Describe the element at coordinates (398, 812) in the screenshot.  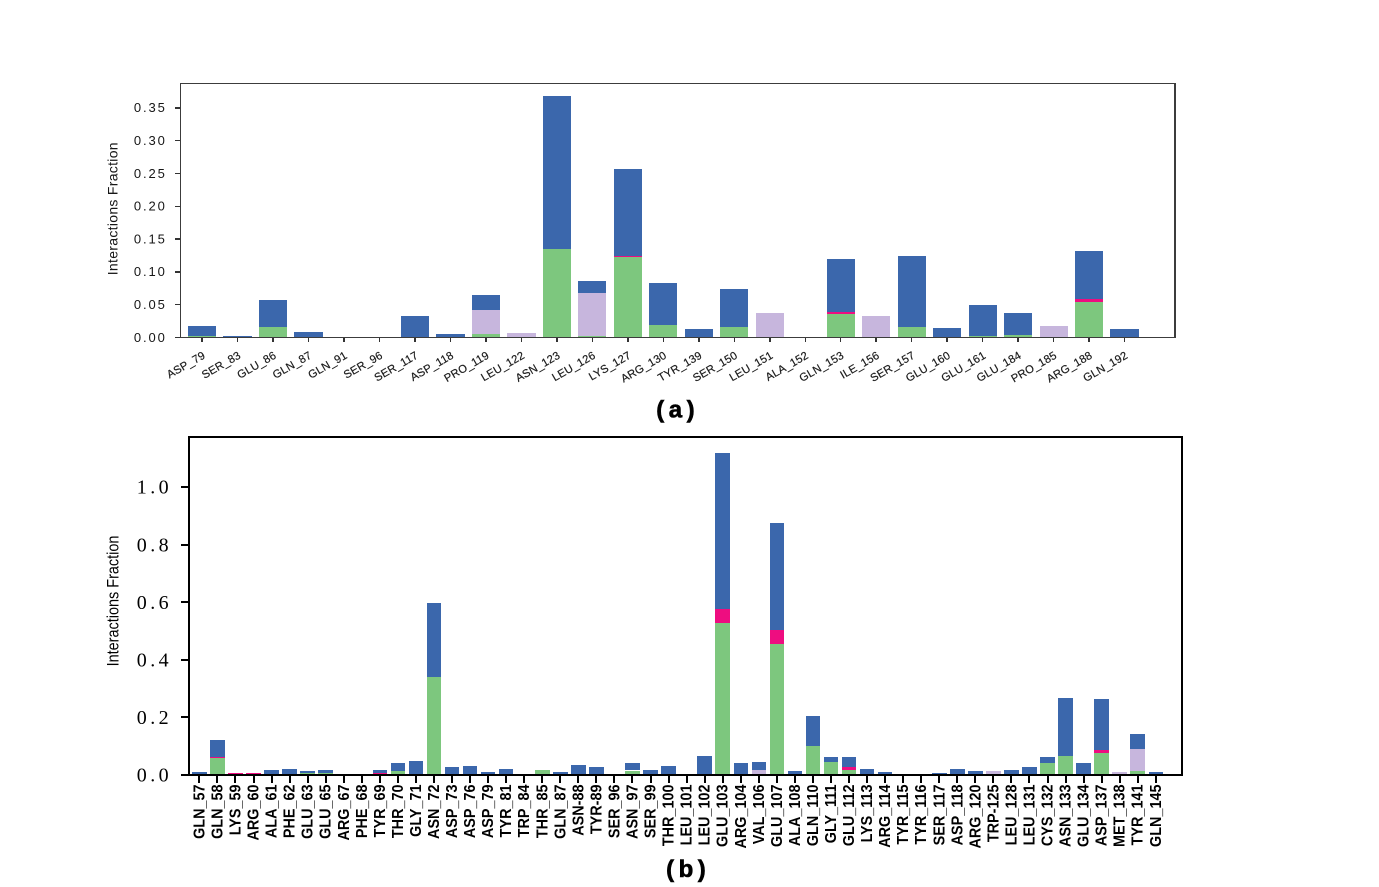
I see `svg-text: THR_70` at that location.